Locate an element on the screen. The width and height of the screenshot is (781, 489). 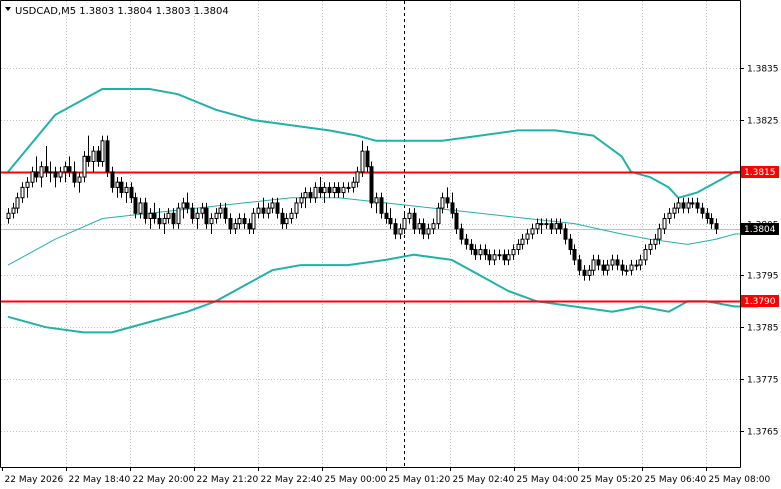
price-tick-label: 1.3835 is located at coordinates (763, 70).